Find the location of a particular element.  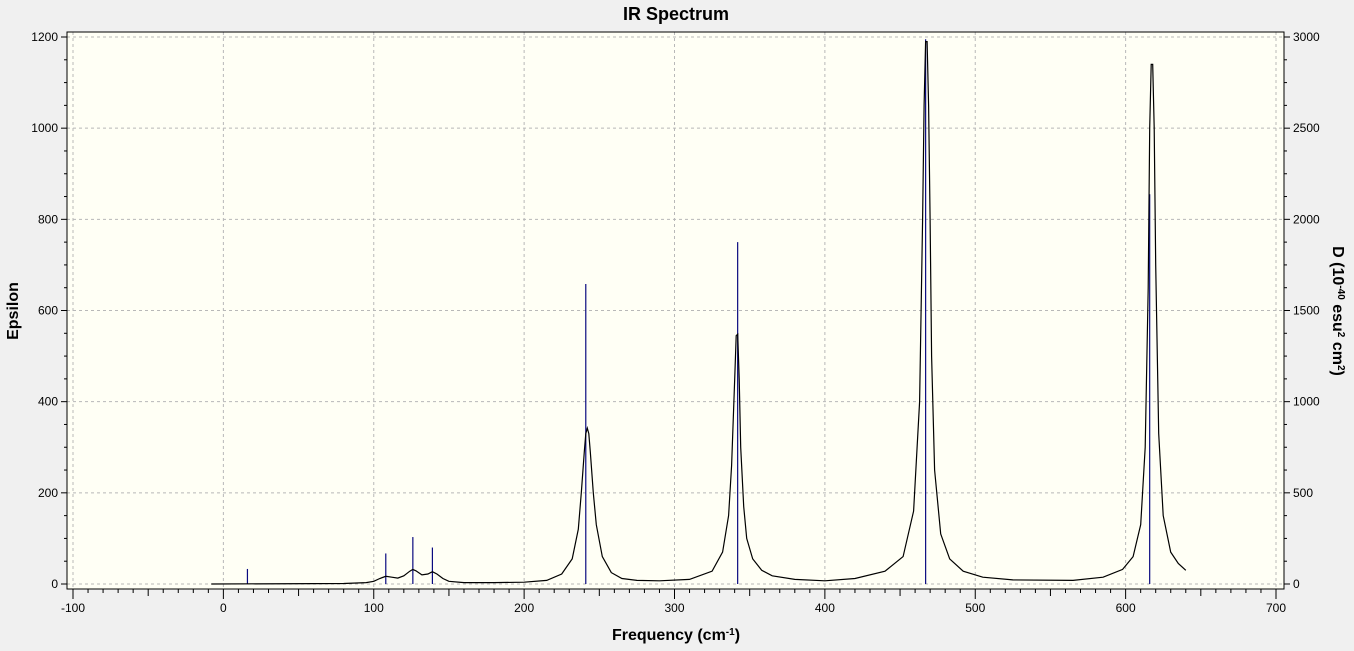

y-right-tick-label: 500 is located at coordinates (1303, 493).